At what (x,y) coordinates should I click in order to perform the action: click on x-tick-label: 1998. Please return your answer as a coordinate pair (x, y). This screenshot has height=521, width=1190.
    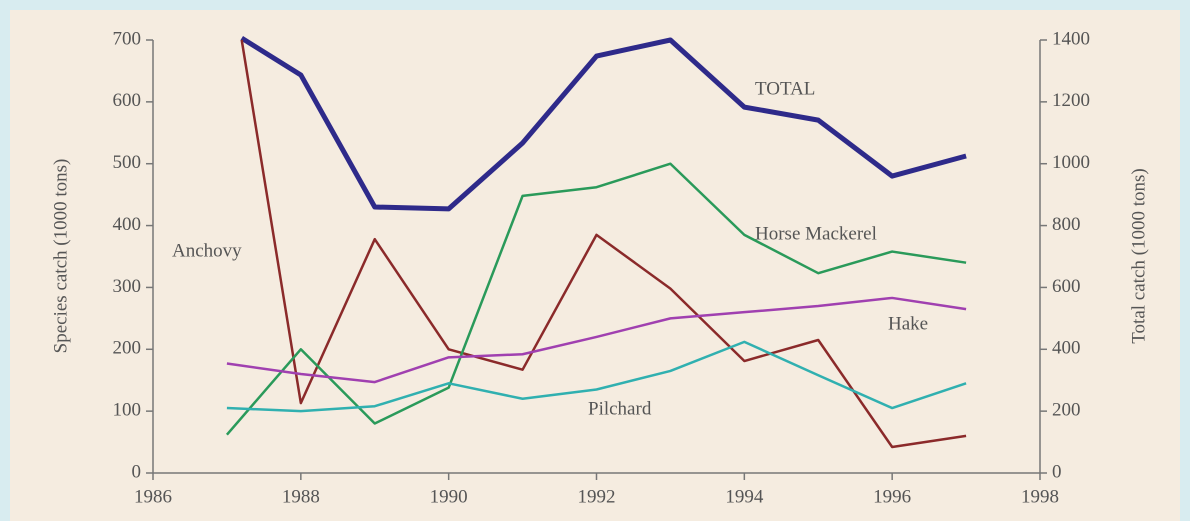
    Looking at the image, I should click on (1040, 496).